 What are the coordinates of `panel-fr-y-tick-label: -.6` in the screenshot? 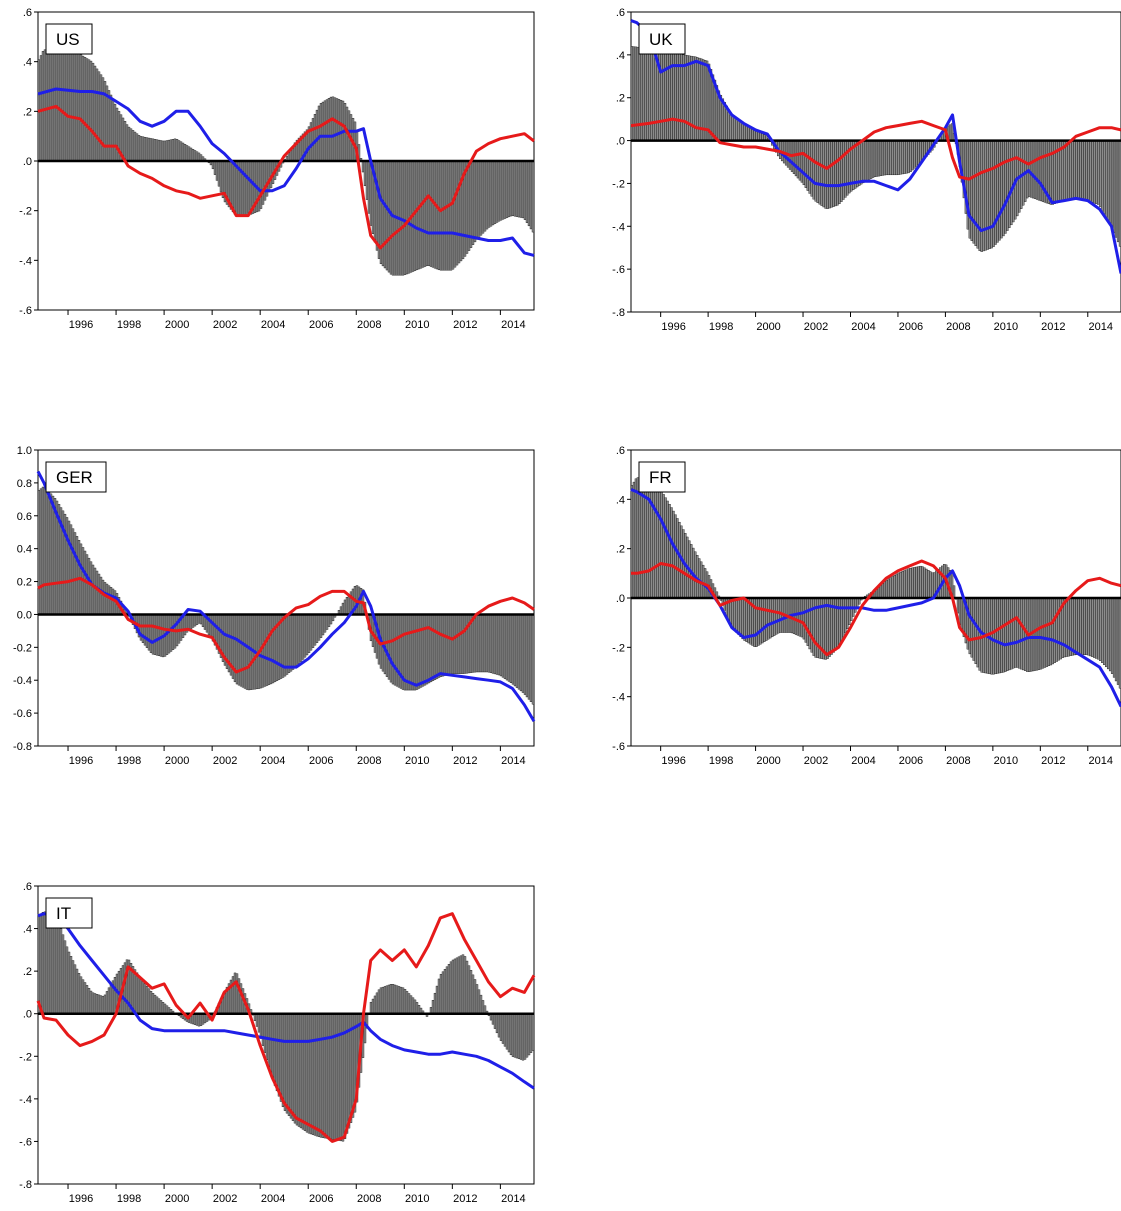 It's located at (618, 747).